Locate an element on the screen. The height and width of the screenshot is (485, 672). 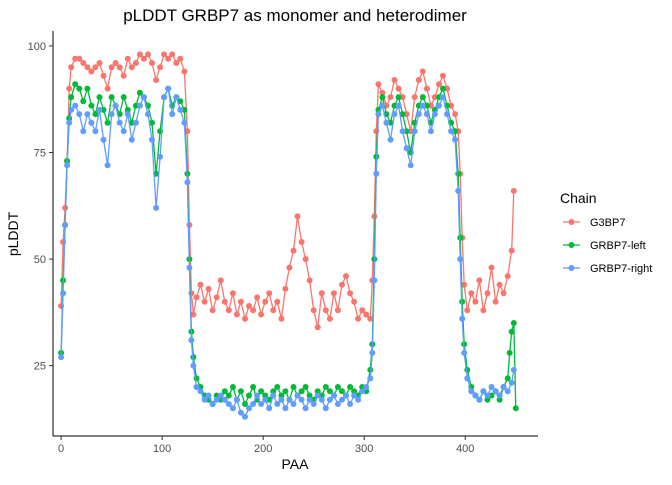
x-tick-label: 200 is located at coordinates (263, 449).